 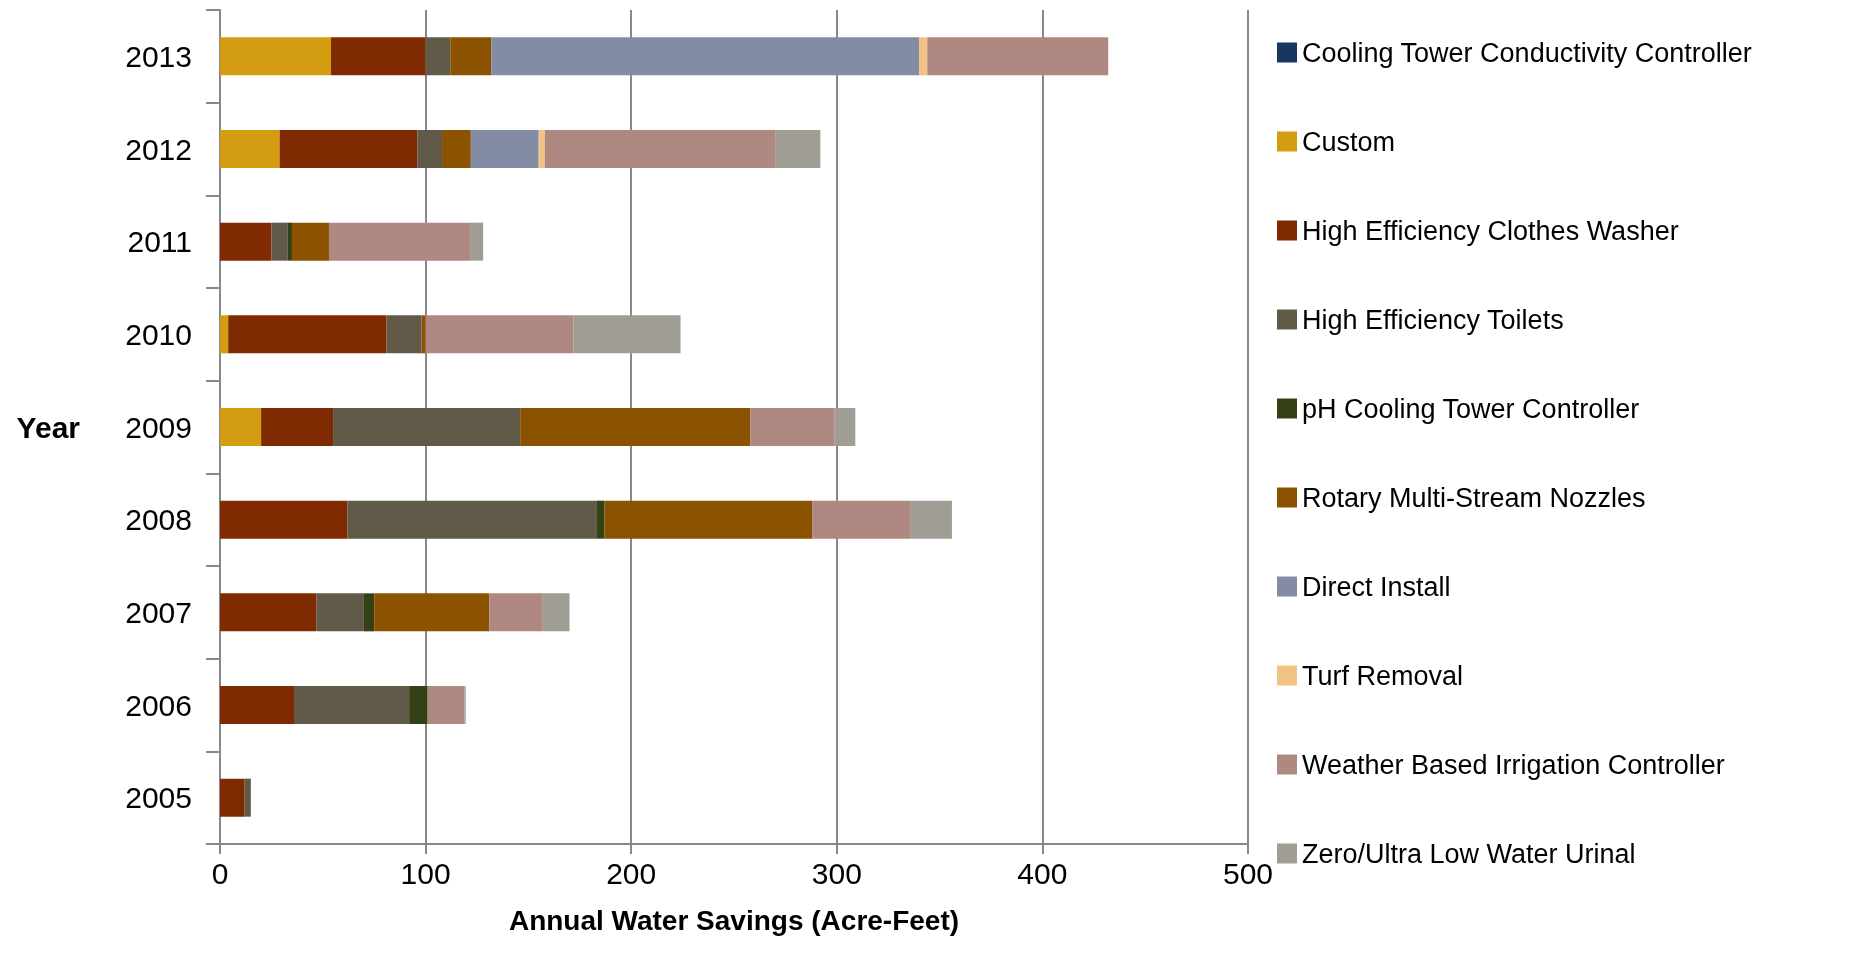 I want to click on y-tick-label: 2009, so click(x=158, y=427).